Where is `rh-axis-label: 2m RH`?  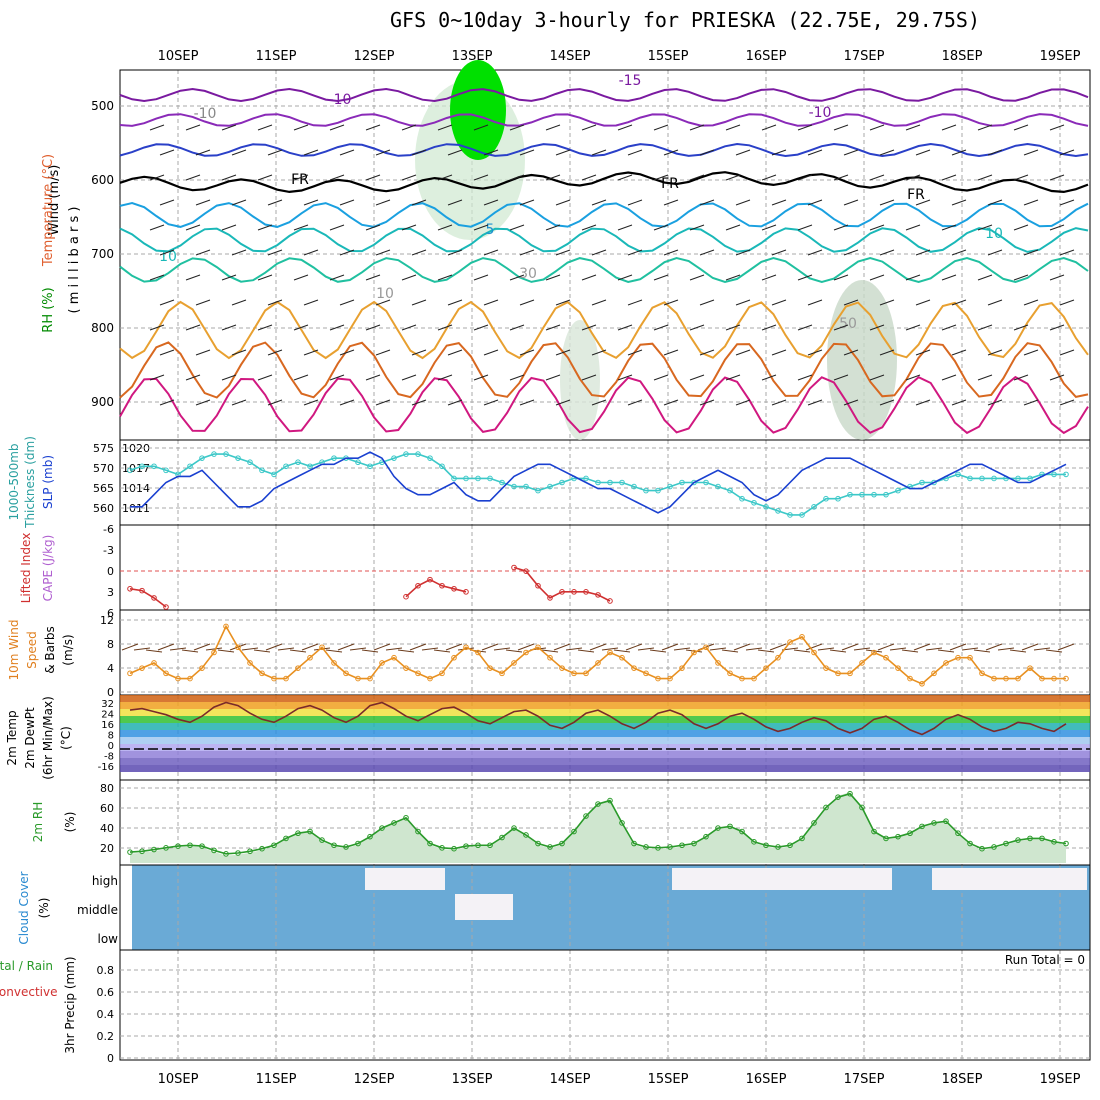
rh-axis-label: 2m RH is located at coordinates (38, 822).